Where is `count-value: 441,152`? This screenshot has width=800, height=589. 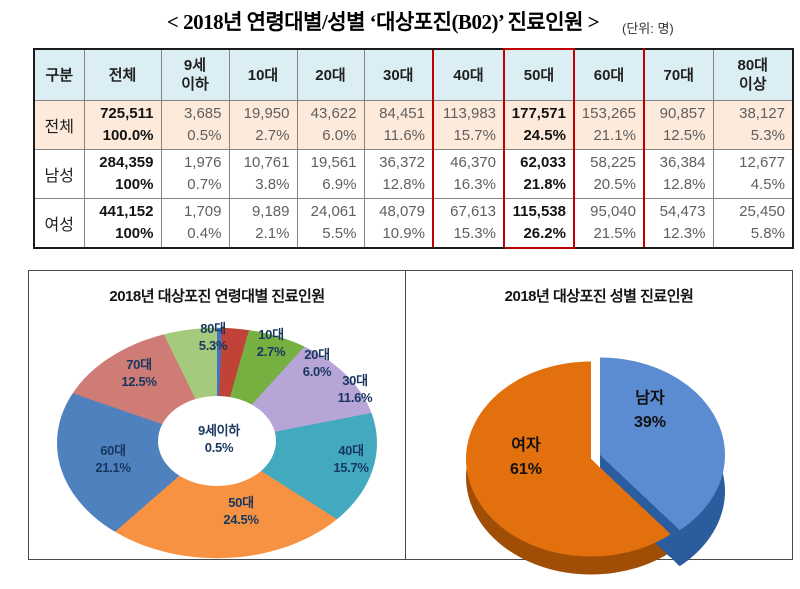 count-value: 441,152 is located at coordinates (126, 211).